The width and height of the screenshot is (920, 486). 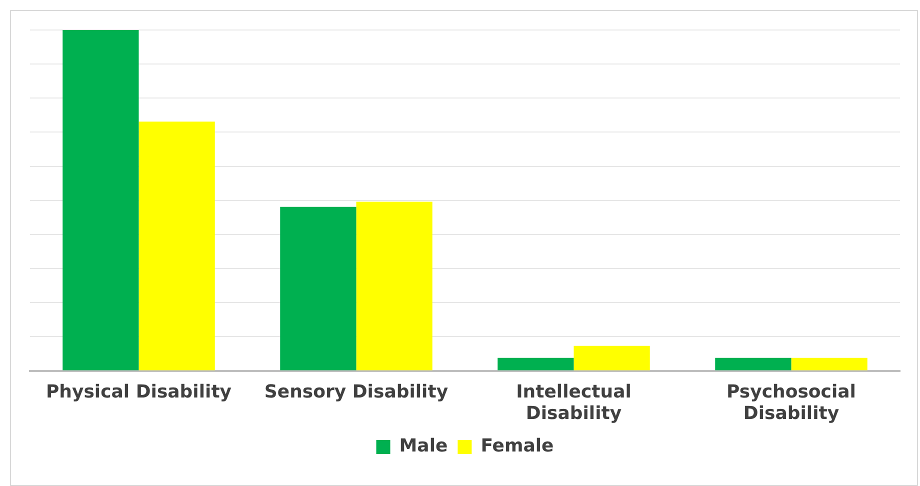 What do you see at coordinates (139, 391) in the screenshot?
I see `x-tick-label: Physical Disability` at bounding box center [139, 391].